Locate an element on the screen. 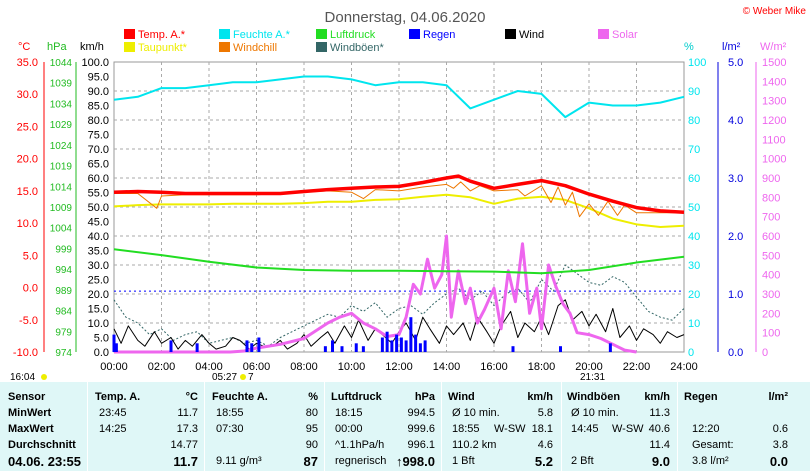  solar-axis-unit: W/m² is located at coordinates (773, 47).